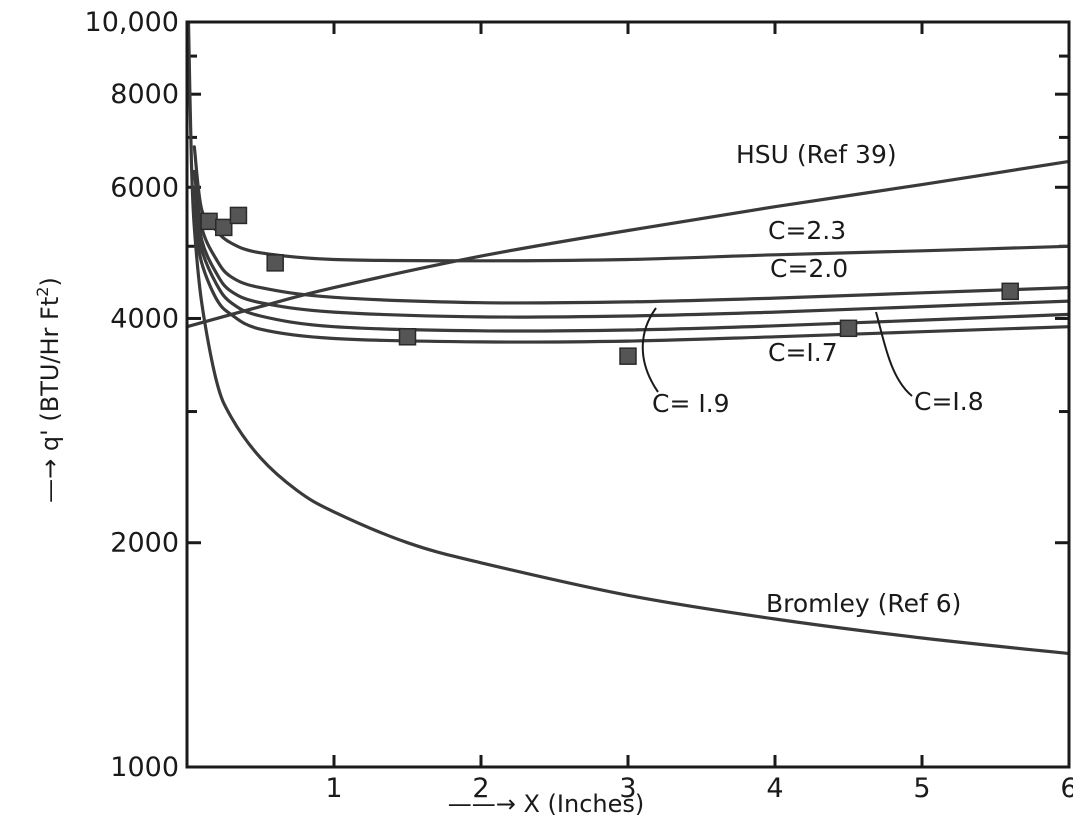 This screenshot has width=1073, height=824. I want to click on y-axis-title: —→ q' (BTU/Hr Ft2), so click(48, 390).